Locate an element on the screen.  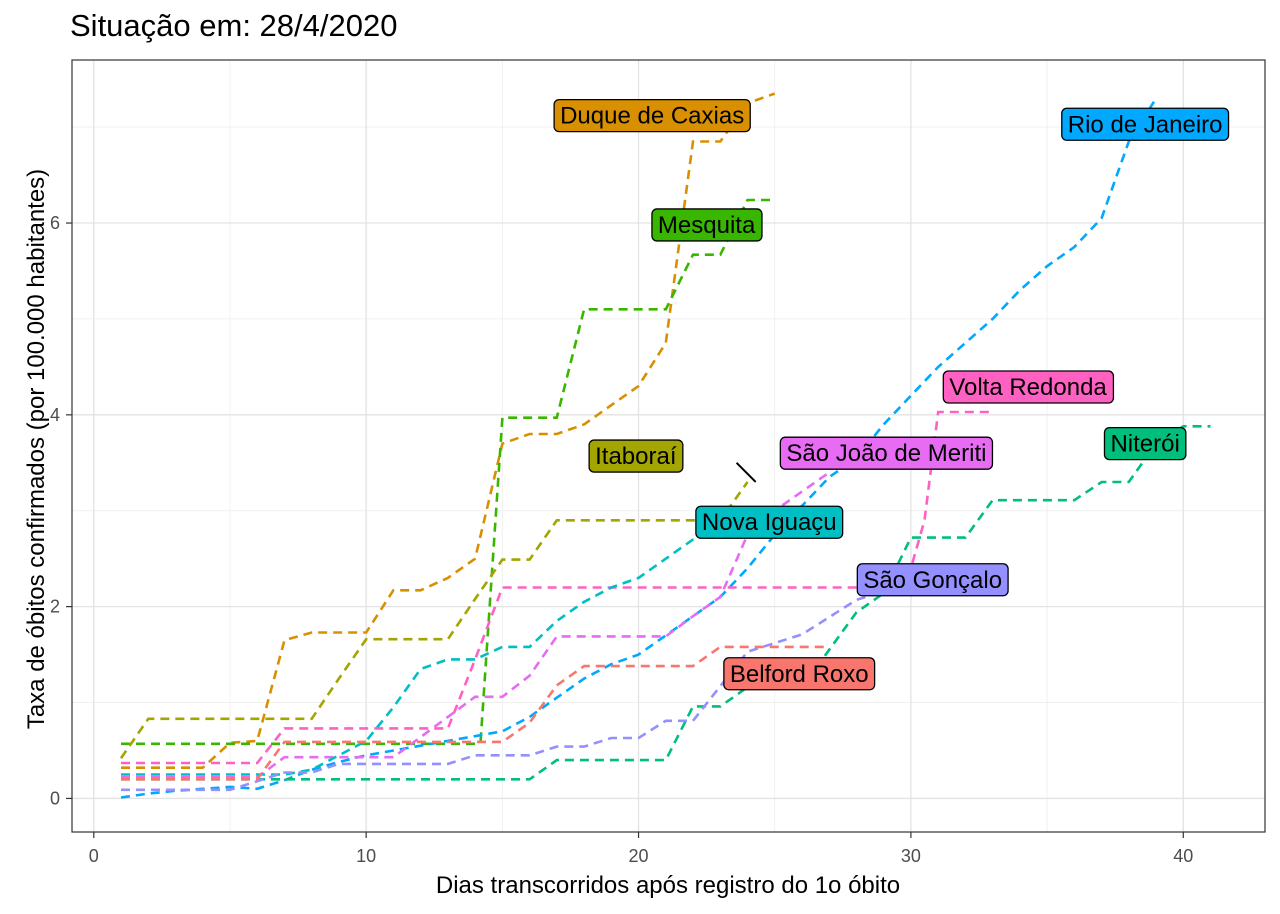
x-tick-label: 30 is located at coordinates (911, 856).